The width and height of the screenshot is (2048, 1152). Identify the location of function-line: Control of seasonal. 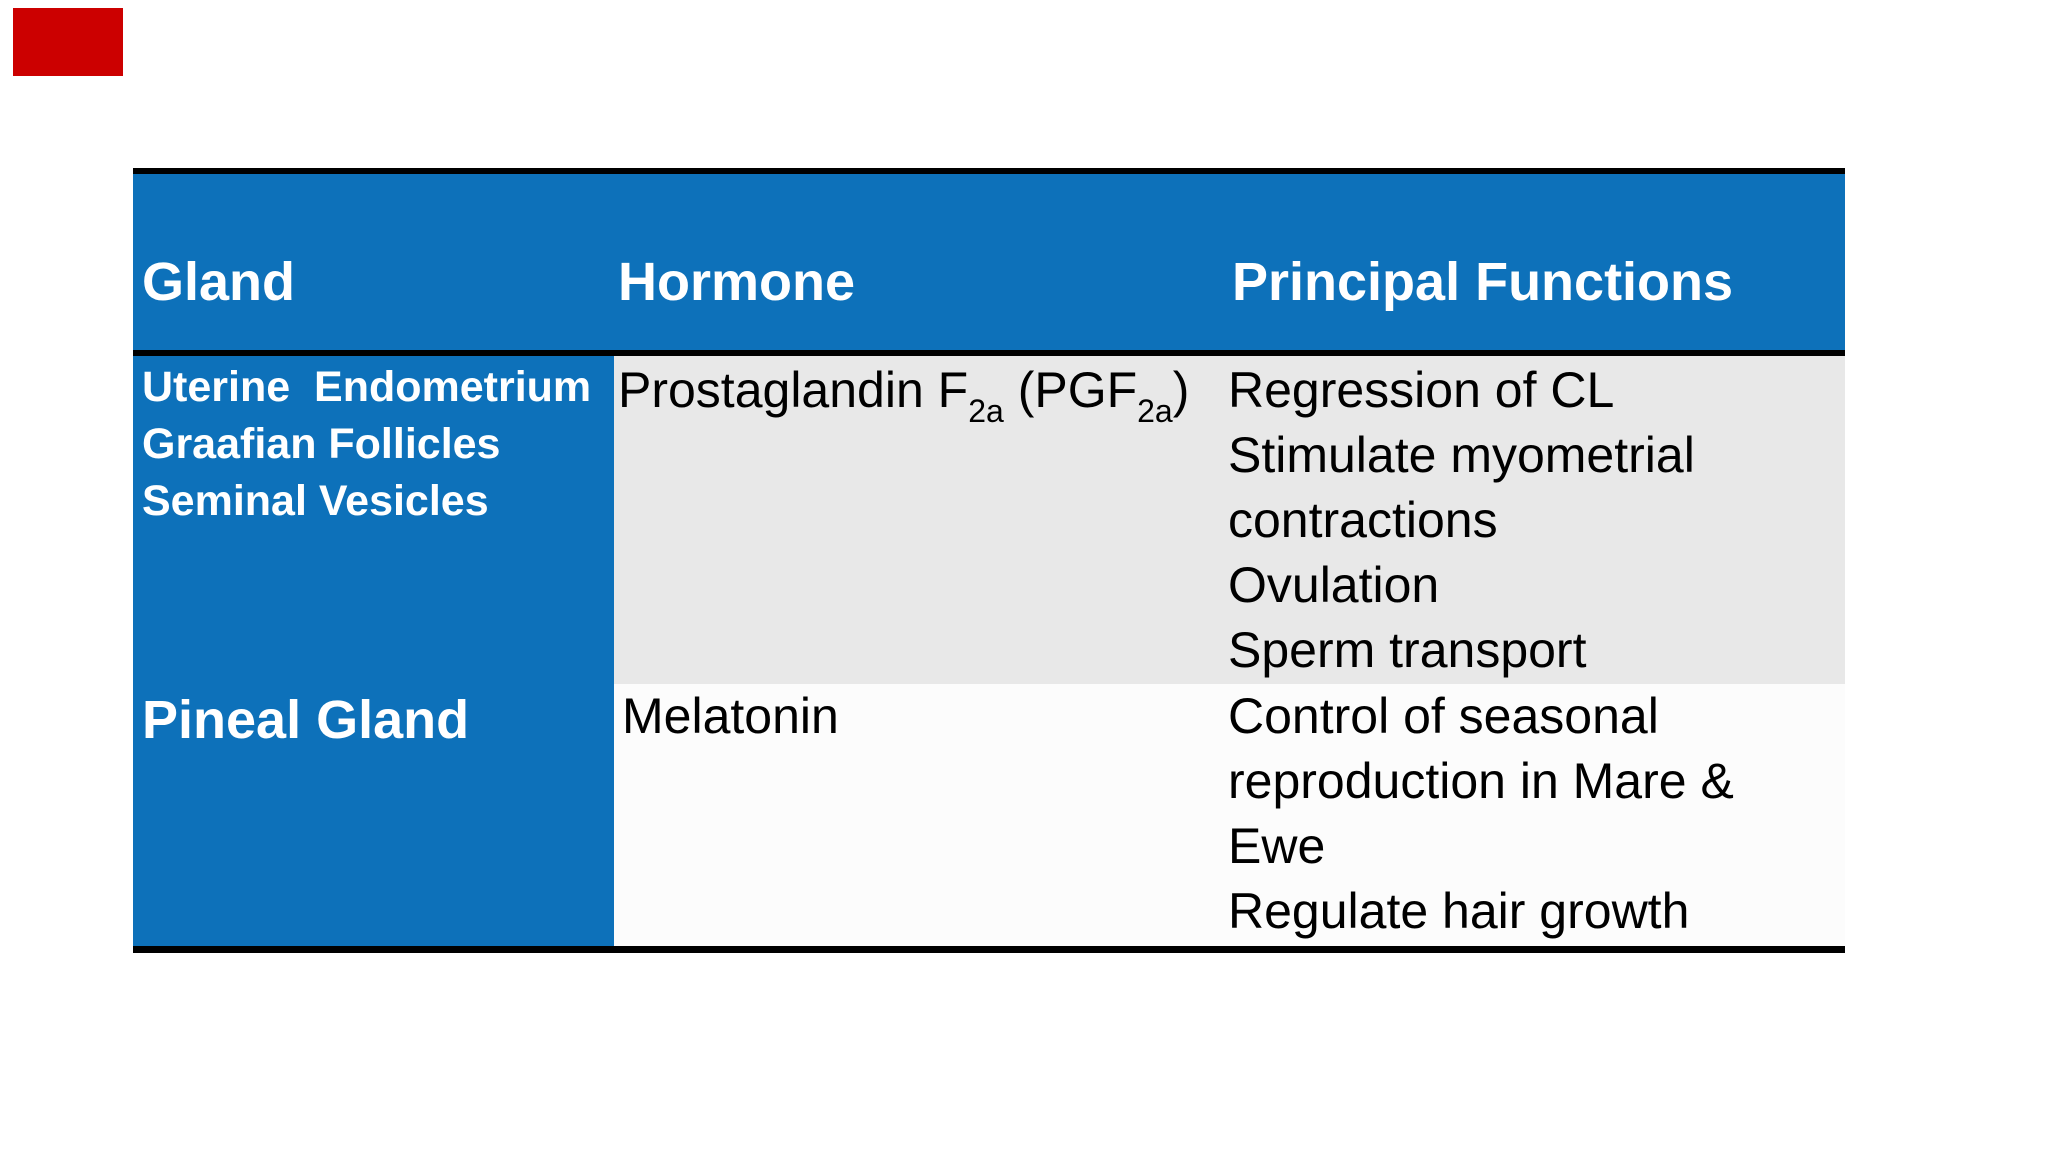
(1443, 716).